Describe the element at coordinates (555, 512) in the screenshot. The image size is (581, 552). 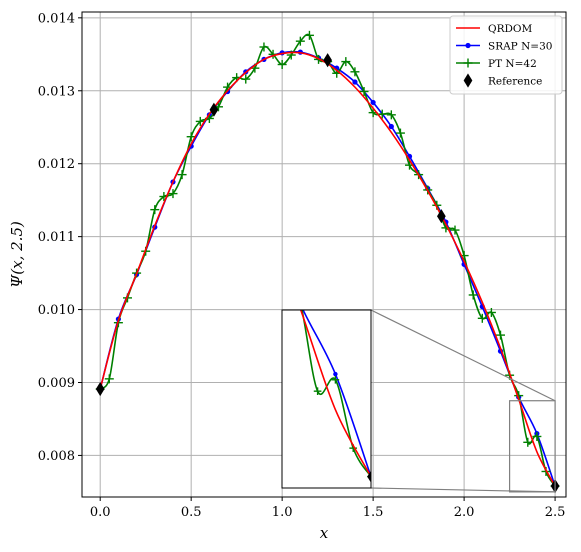
I see `x-tick-label: 2.5` at that location.